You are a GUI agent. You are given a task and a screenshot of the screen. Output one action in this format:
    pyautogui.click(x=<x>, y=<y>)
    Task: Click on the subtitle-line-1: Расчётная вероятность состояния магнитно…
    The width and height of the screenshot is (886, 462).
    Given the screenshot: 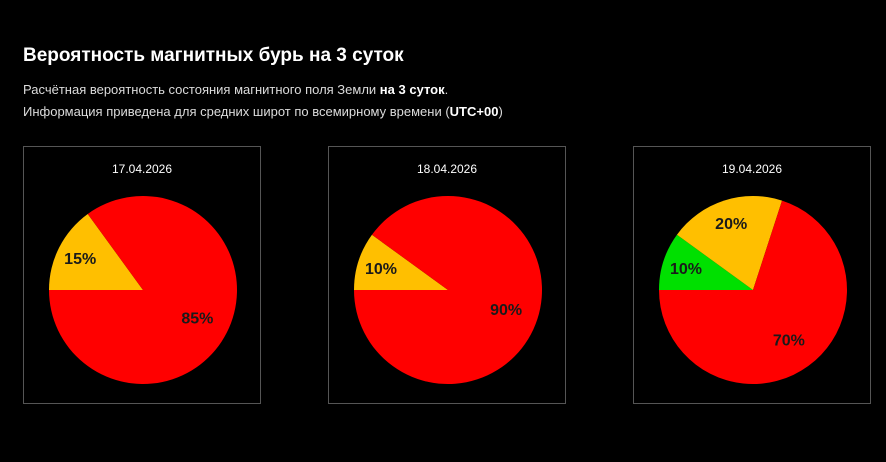 What is the action you would take?
    pyautogui.click(x=235, y=89)
    